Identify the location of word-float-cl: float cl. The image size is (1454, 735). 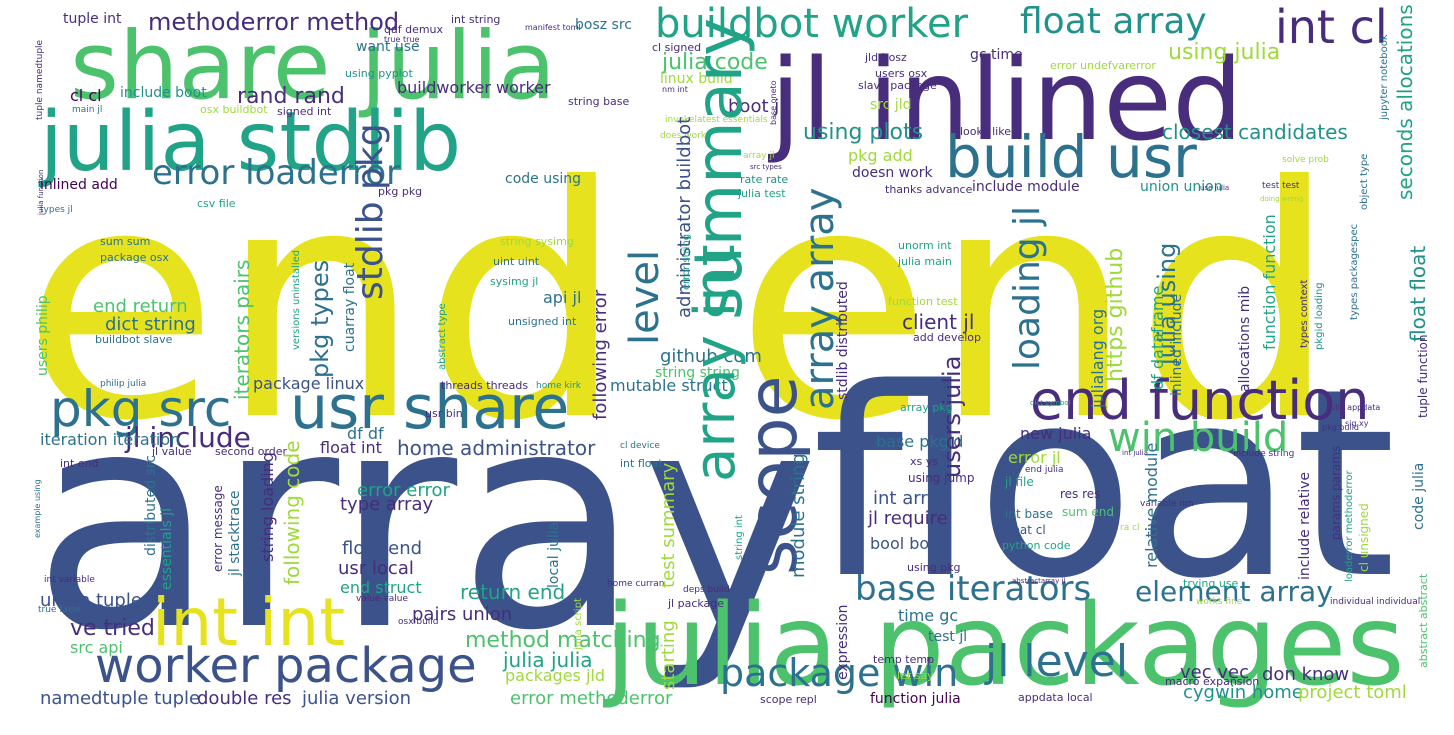
(1025, 530).